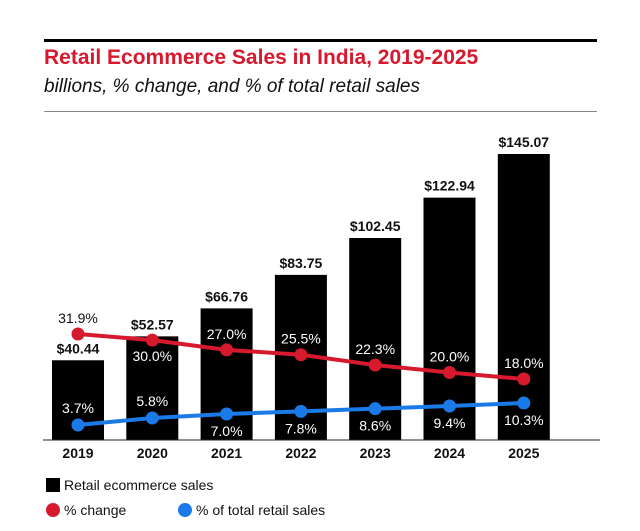 This screenshot has width=640, height=531. What do you see at coordinates (375, 365) in the screenshot?
I see `change-point-2023` at bounding box center [375, 365].